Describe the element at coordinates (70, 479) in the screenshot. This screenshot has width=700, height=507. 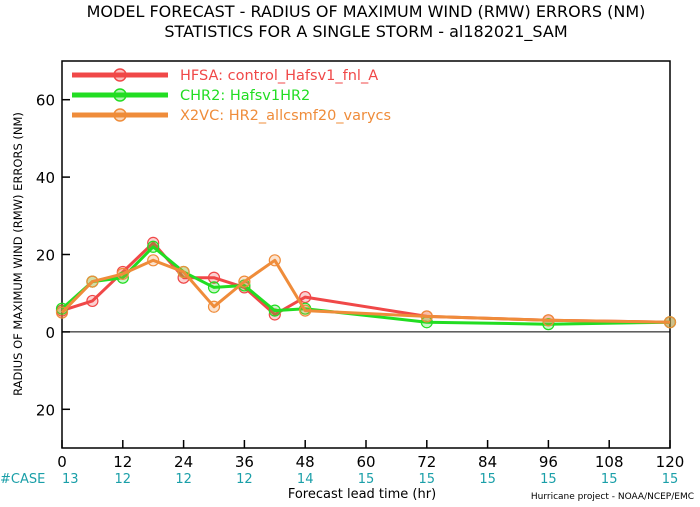
I see `case-count: 13` at that location.